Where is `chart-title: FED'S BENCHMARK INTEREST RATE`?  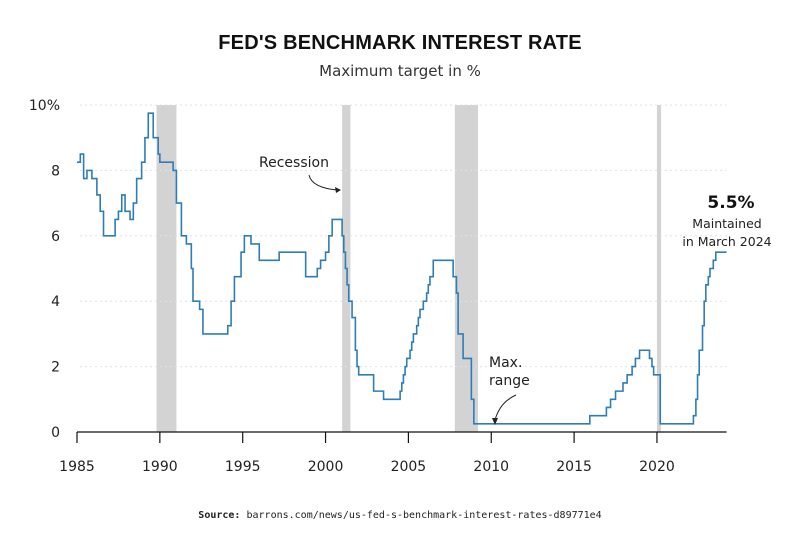
chart-title: FED'S BENCHMARK INTEREST RATE is located at coordinates (400, 43).